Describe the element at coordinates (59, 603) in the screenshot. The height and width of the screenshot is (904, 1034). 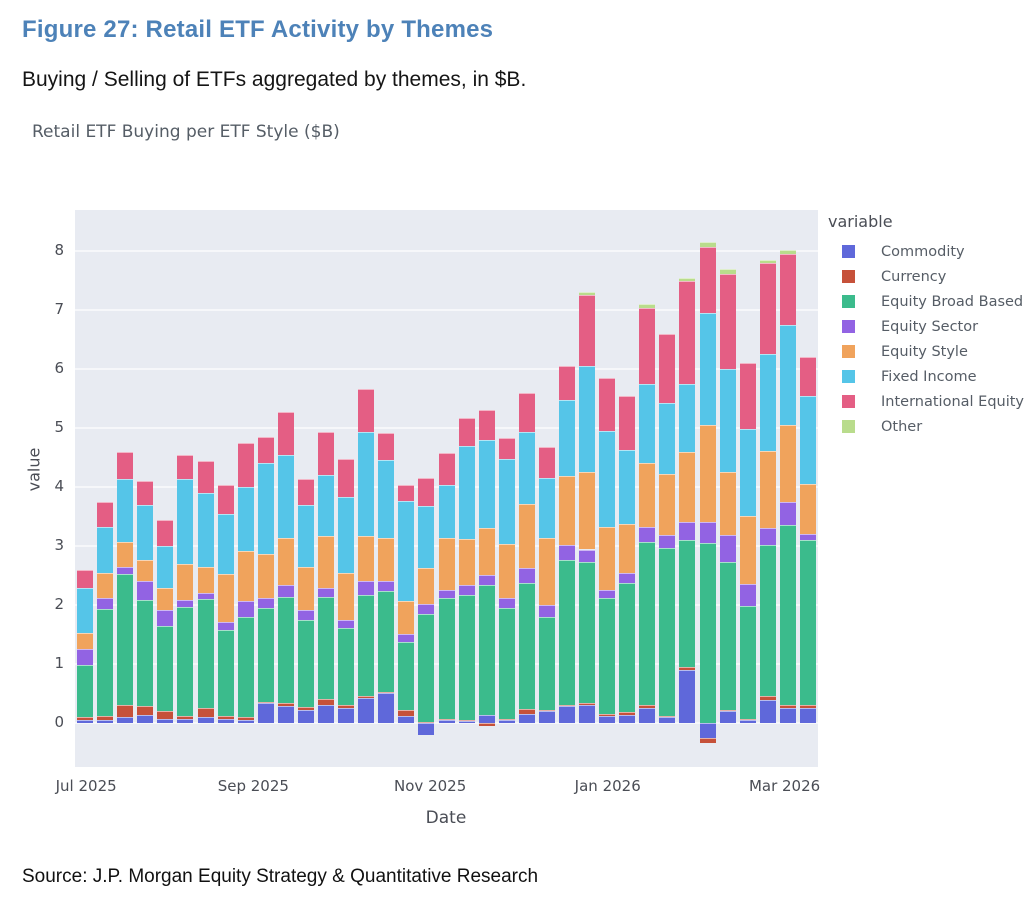
I see `y-tick-label-2: 2` at that location.